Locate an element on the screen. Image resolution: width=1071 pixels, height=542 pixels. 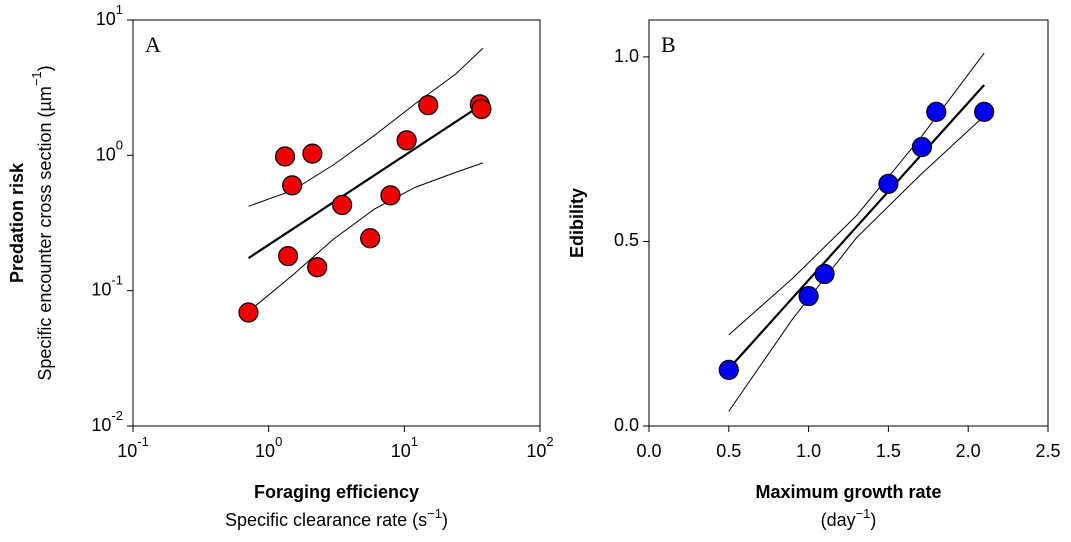
x-tick-label: 2.0 is located at coordinates (968, 451).